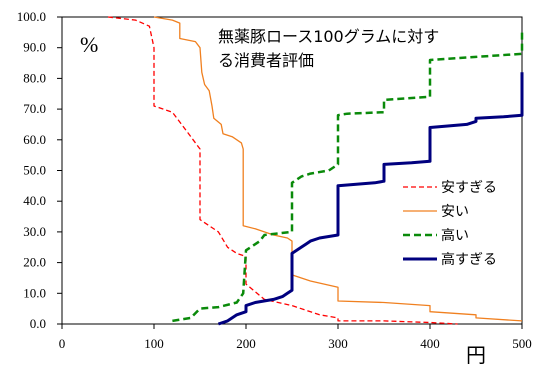 Image resolution: width=536 pixels, height=367 pixels. I want to click on legend-label-1: 安すぎる, so click(469, 188).